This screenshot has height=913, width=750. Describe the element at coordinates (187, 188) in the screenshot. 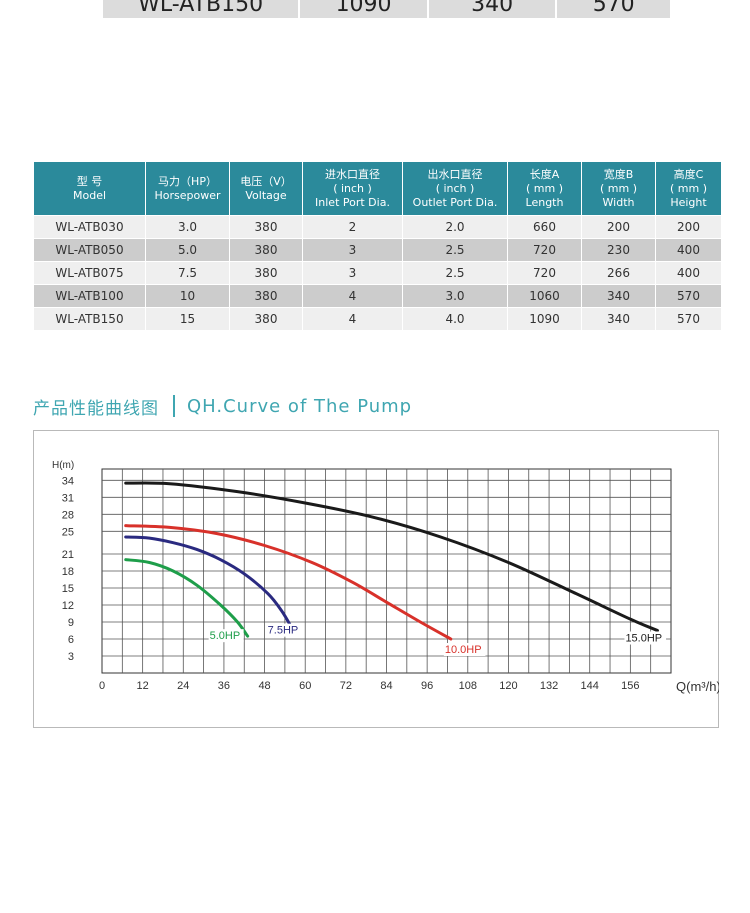

I see `header-horsepower: 马力（HP） Horsepower` at that location.